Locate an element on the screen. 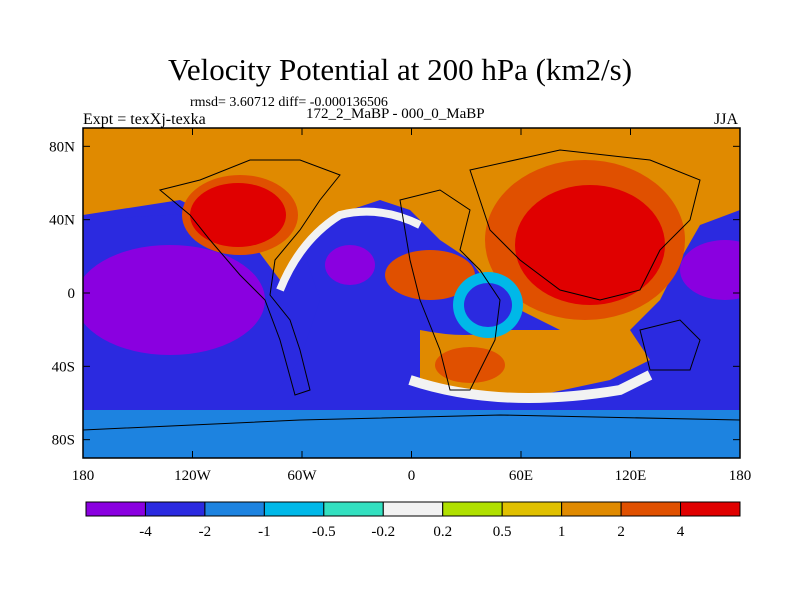  field-min-africa-core is located at coordinates (488, 305).